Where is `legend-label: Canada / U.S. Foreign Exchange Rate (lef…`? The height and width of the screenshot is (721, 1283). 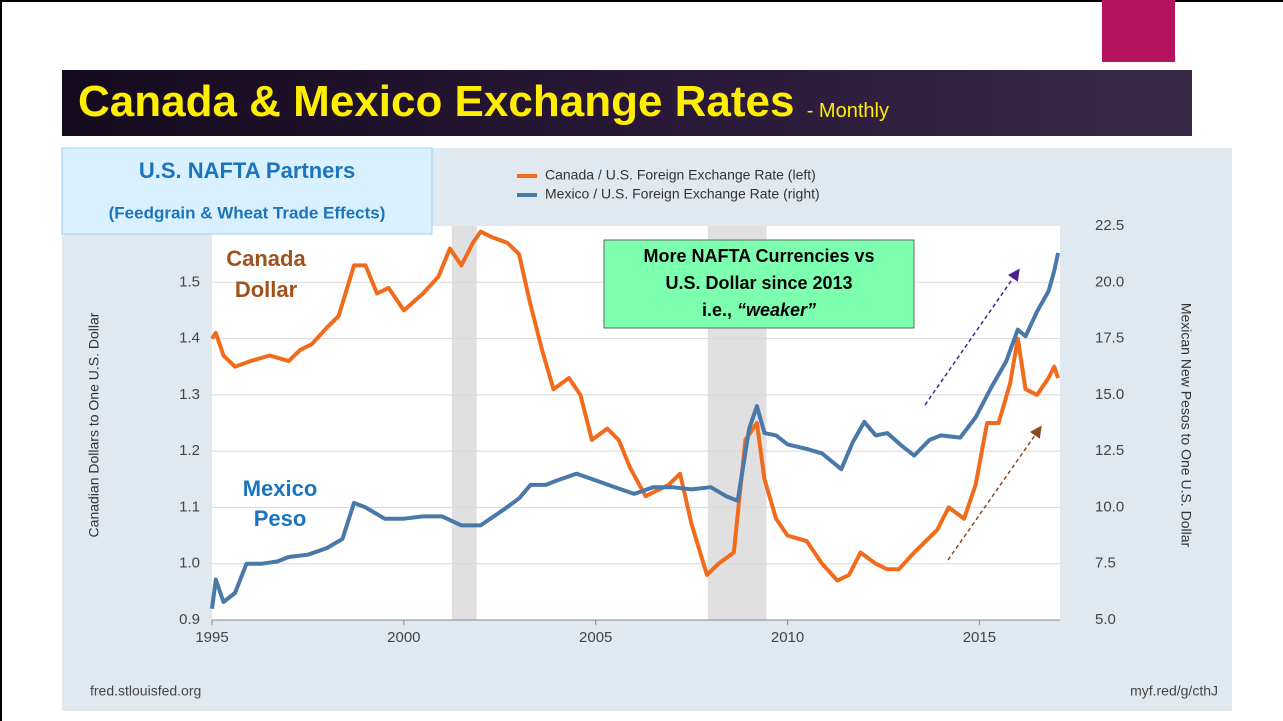 legend-label: Canada / U.S. Foreign Exchange Rate (lef… is located at coordinates (680, 175).